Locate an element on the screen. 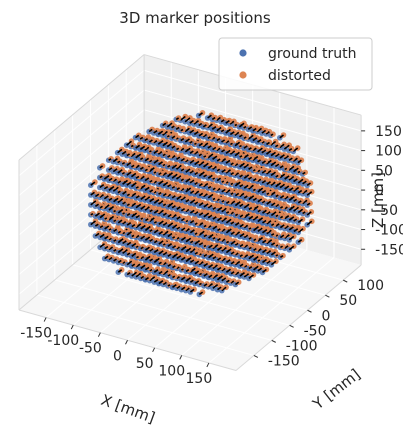  z-axis-label: Z [mm] is located at coordinates (378, 200).